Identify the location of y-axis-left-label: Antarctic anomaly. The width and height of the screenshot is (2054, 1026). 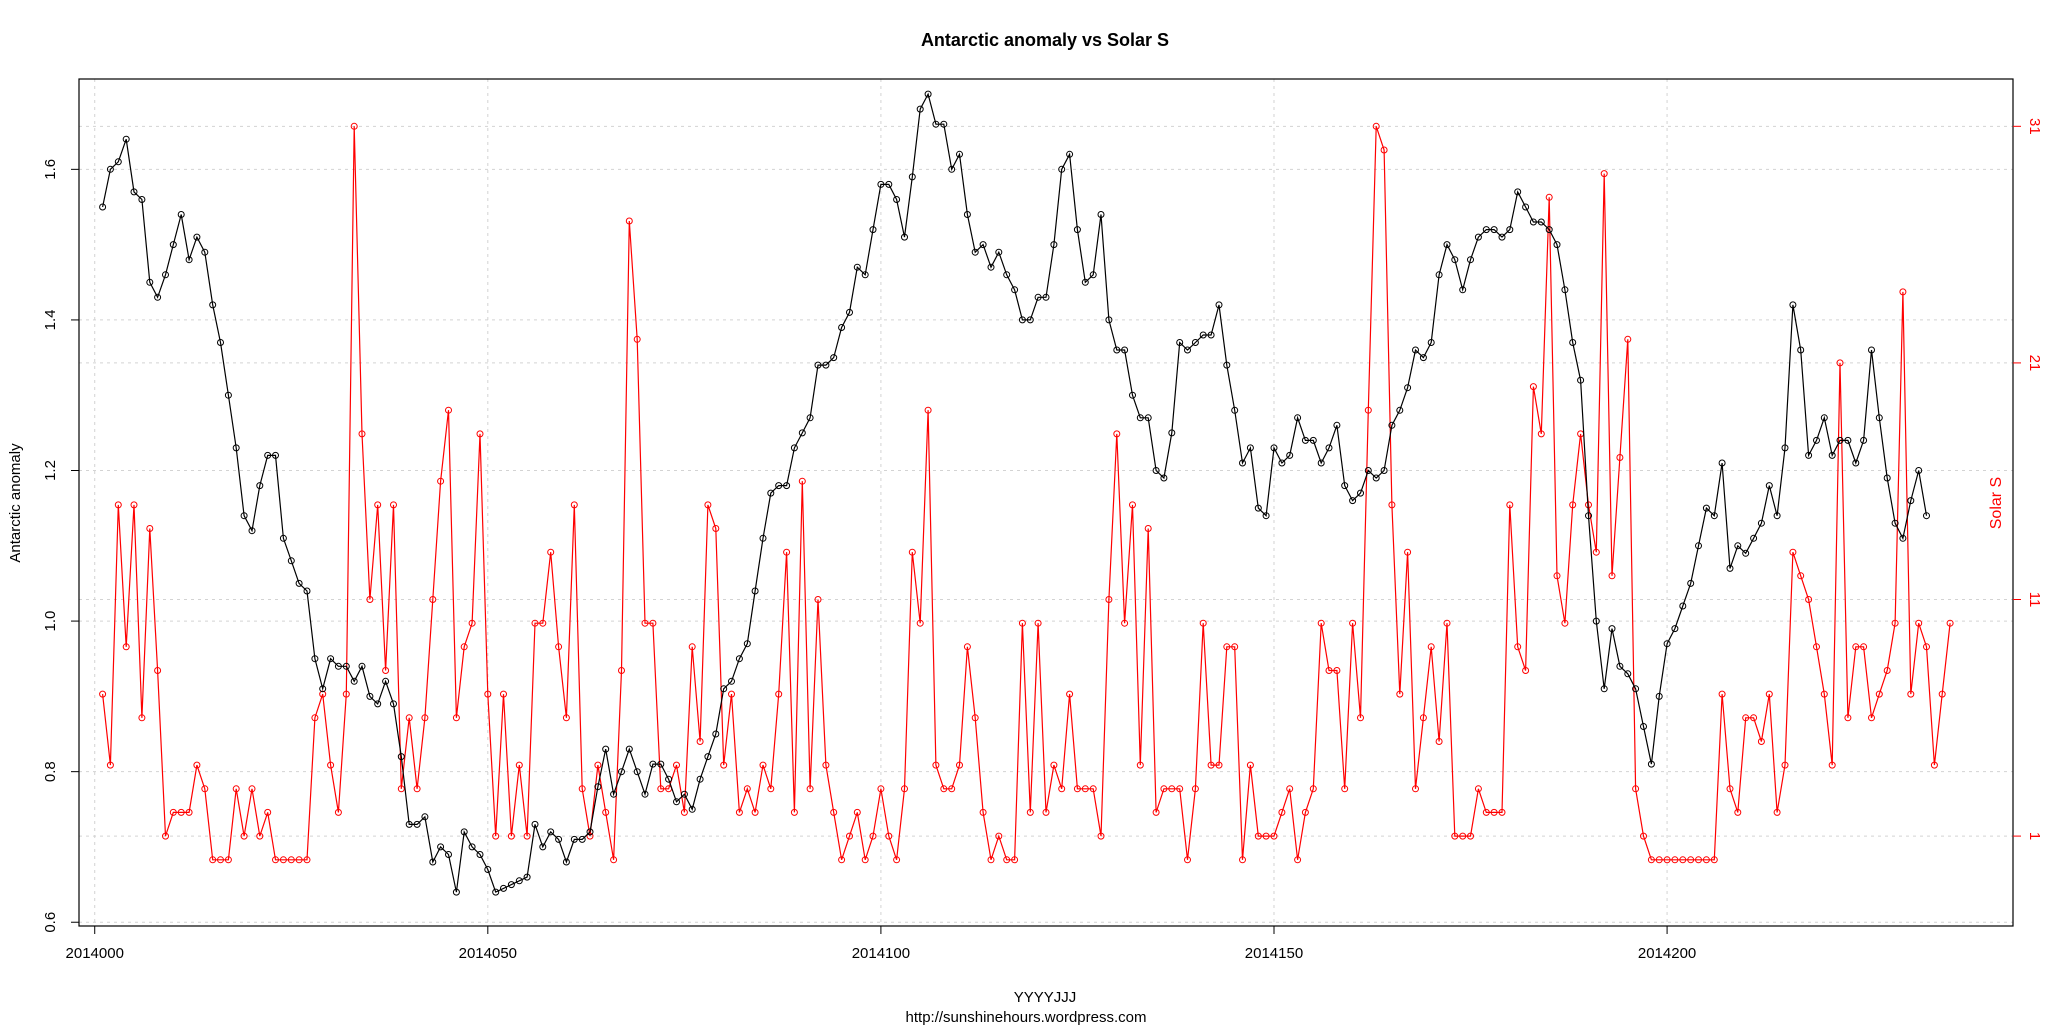
(15, 503).